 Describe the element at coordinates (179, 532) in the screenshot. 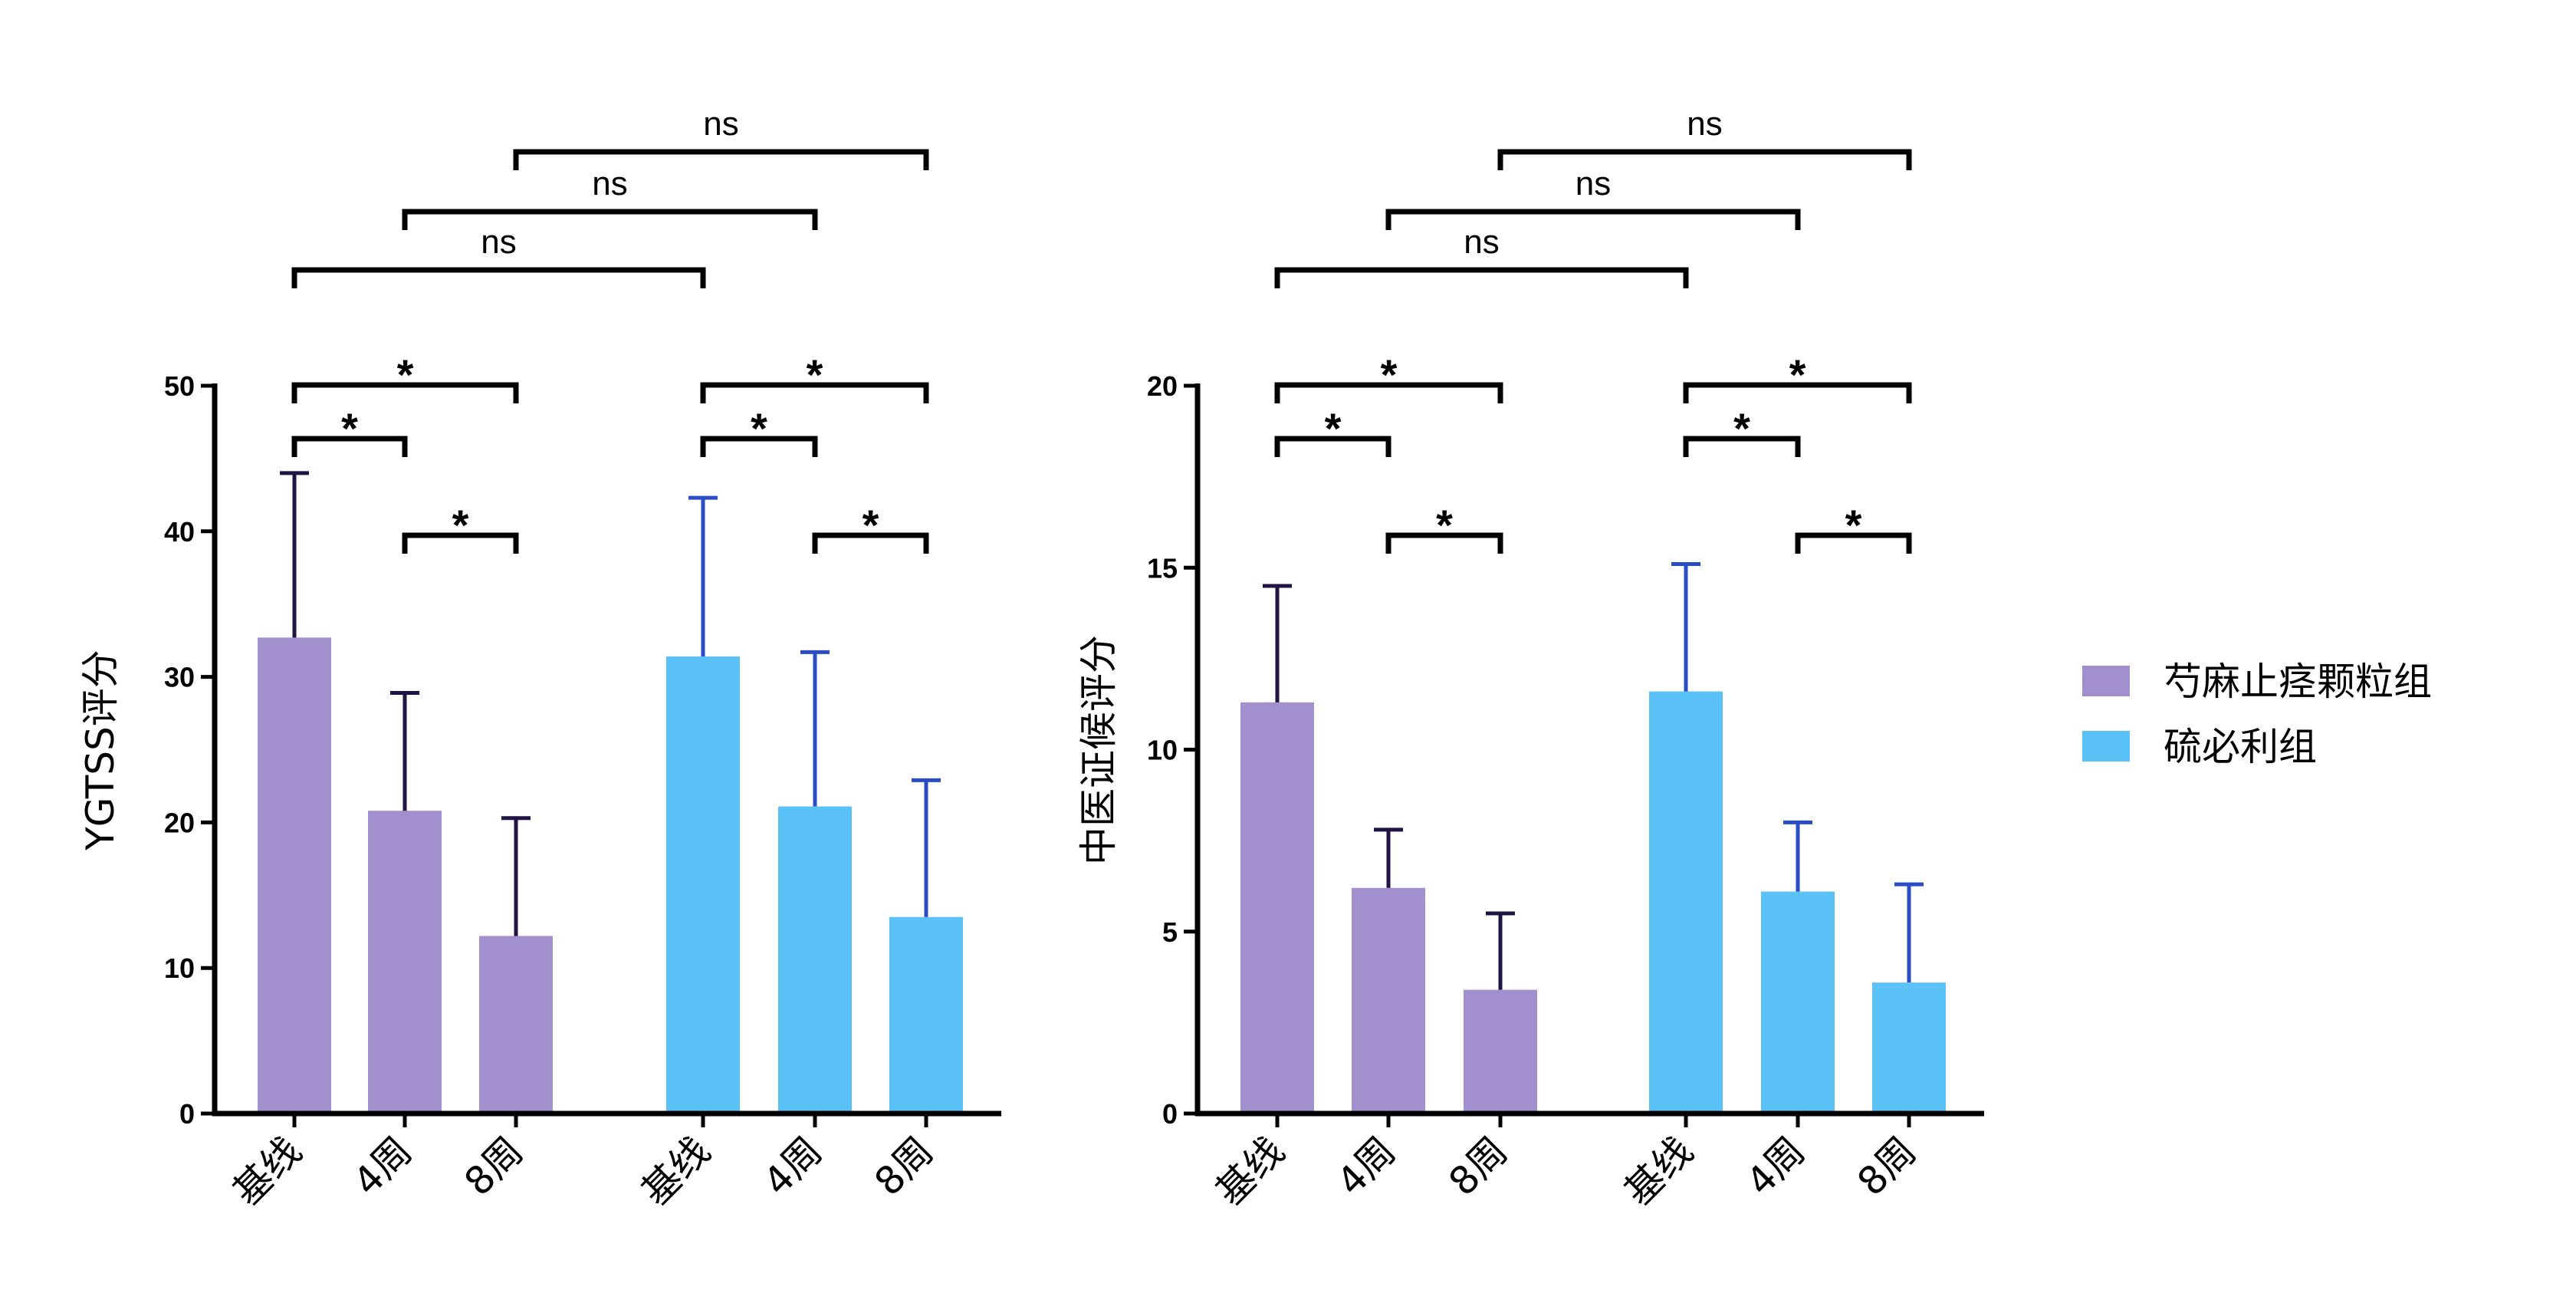

I see `y-tick-label: 40` at that location.